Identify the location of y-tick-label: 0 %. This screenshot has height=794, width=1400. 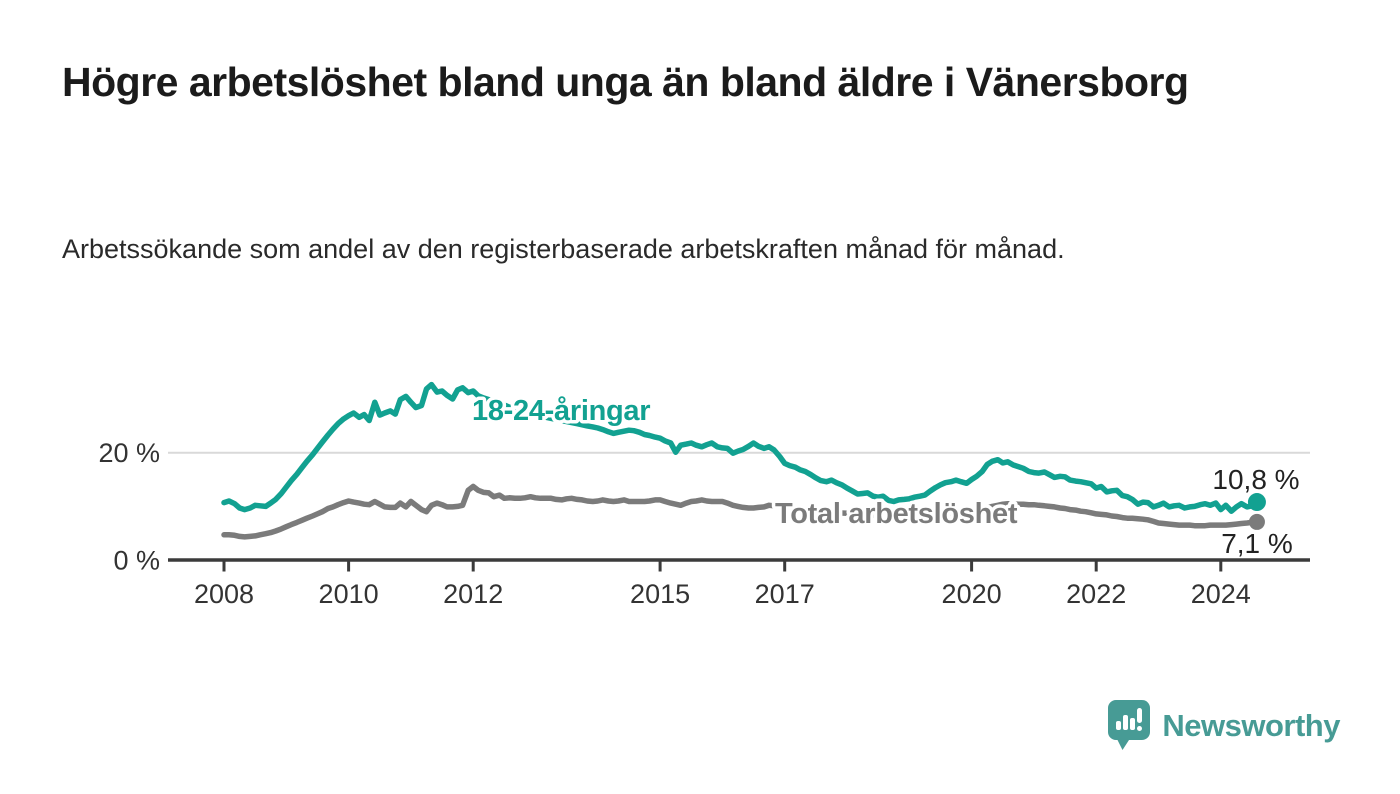
(136, 561).